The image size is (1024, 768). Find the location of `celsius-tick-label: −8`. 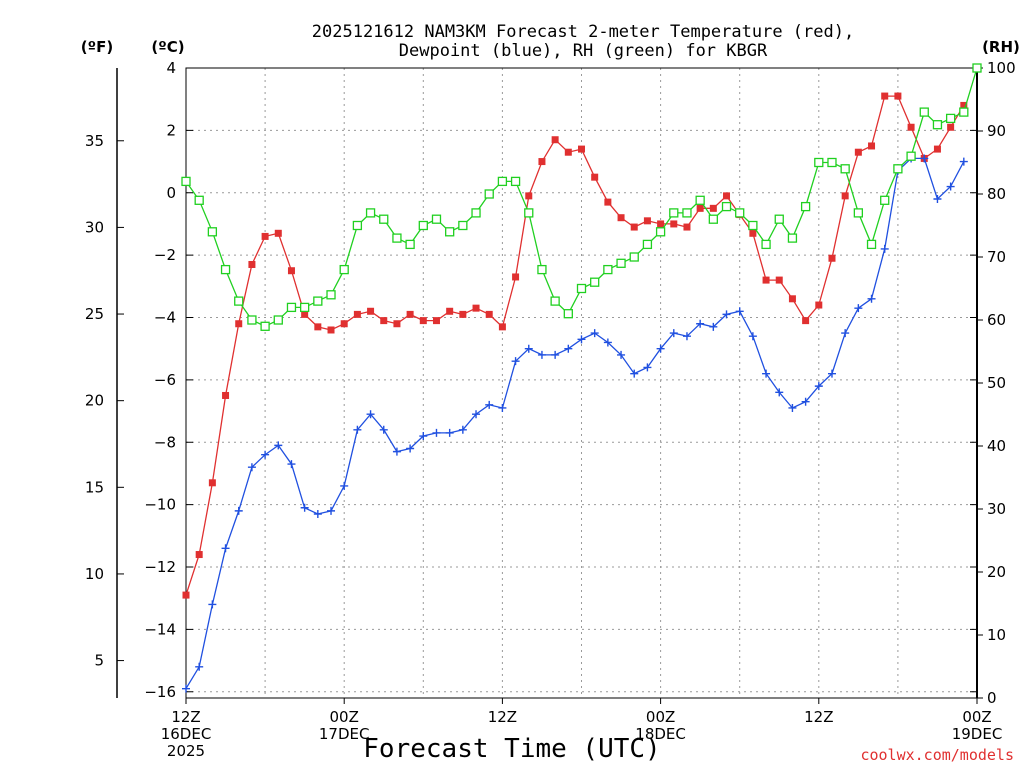

celsius-tick-label: −8 is located at coordinates (165, 442).